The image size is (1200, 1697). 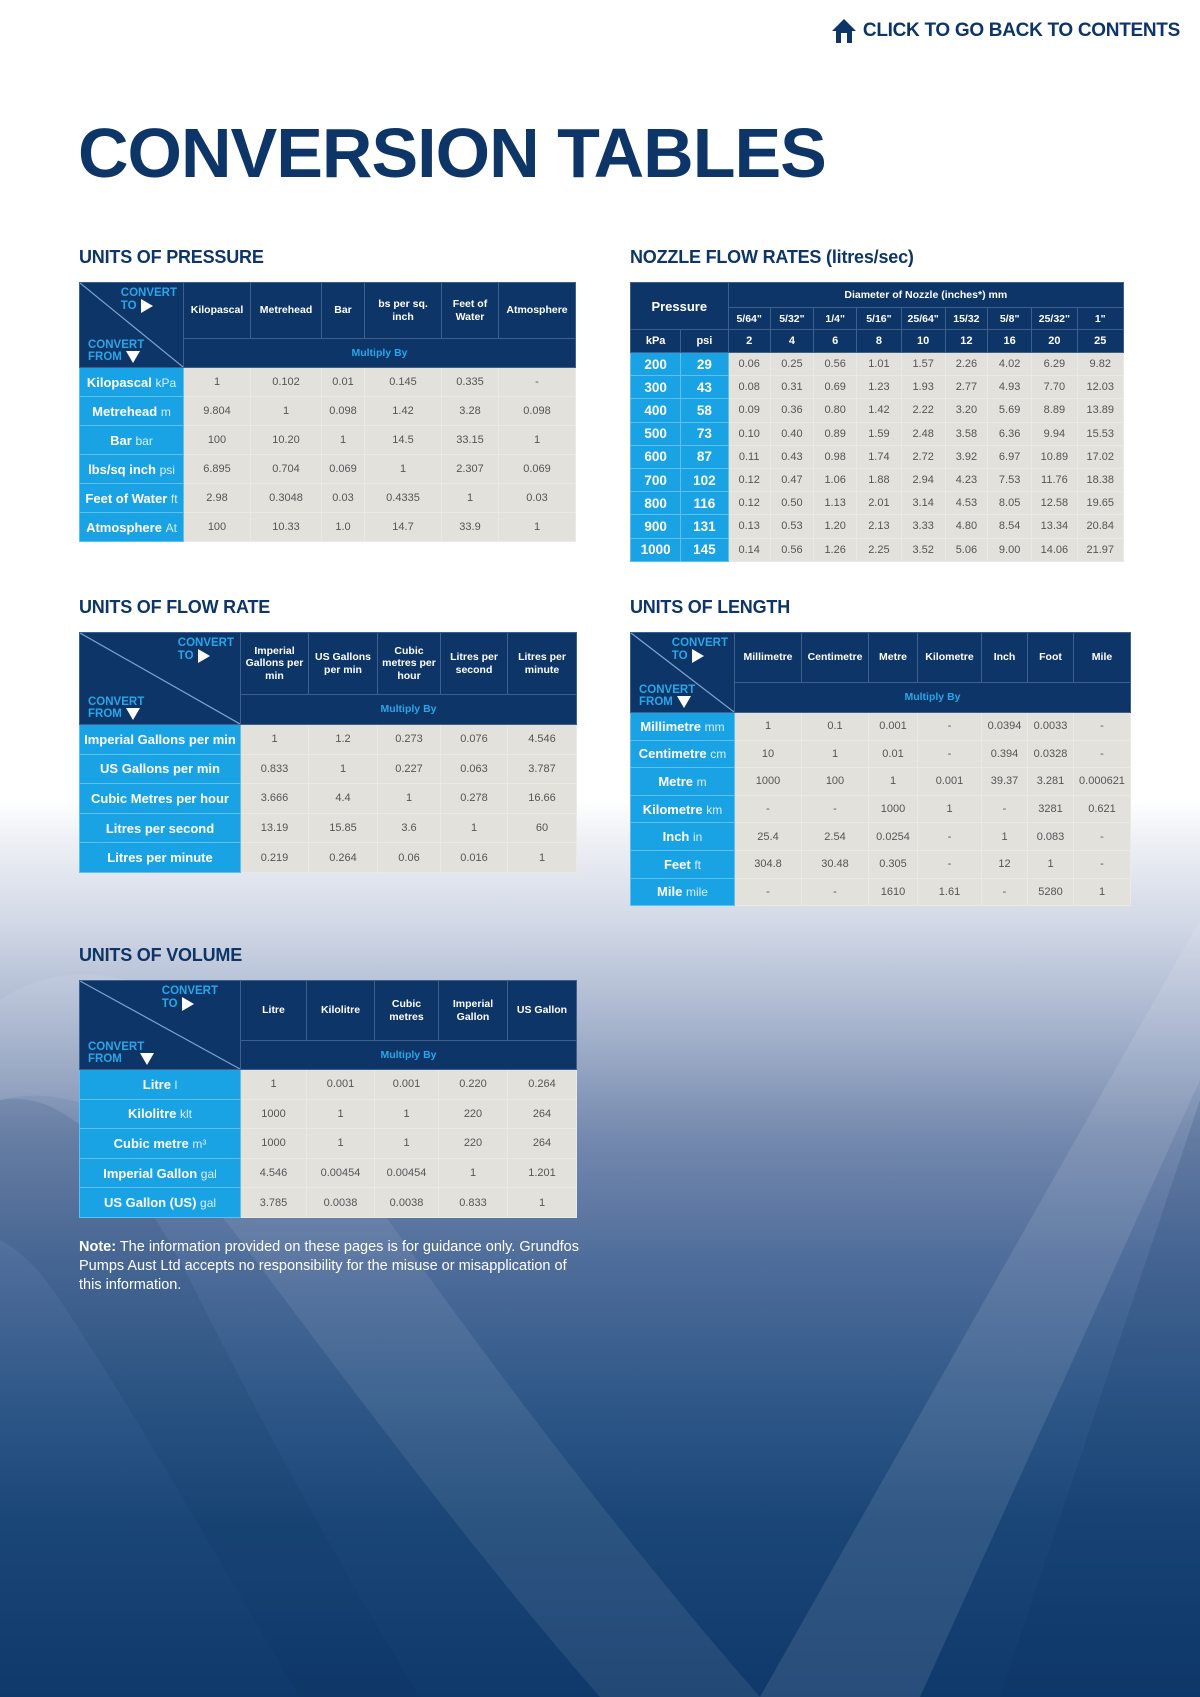 What do you see at coordinates (327, 440) in the screenshot?
I see `table-row: Bar bar 100 10.20 1 14.5 33.15 1` at bounding box center [327, 440].